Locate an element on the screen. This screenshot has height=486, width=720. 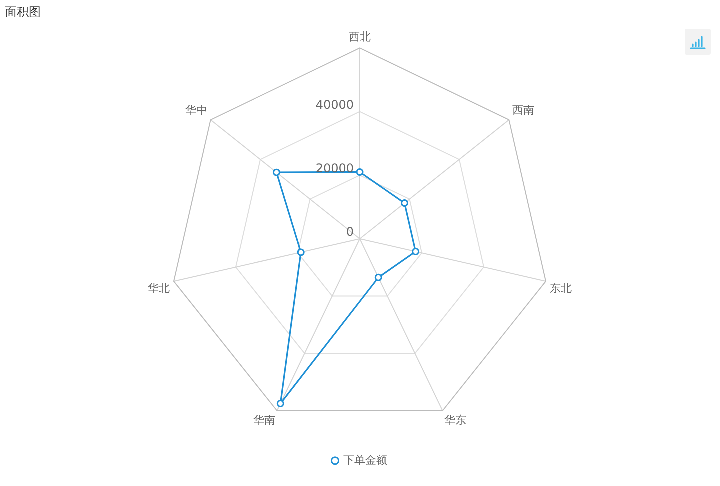
spoke-label: 西南 is located at coordinates (523, 110).